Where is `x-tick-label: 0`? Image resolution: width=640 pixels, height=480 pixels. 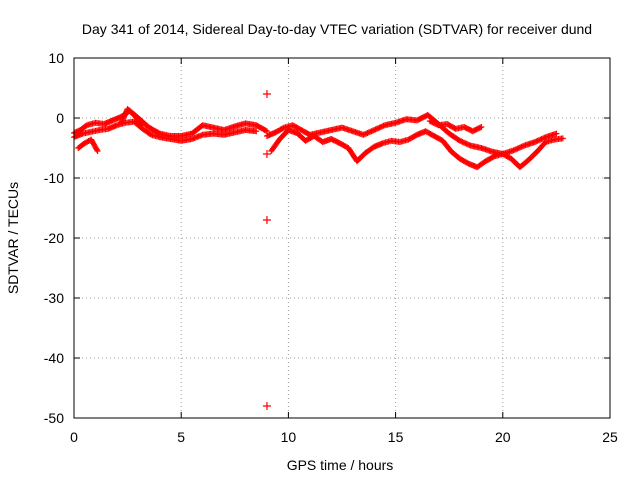
x-tick-label: 0 is located at coordinates (74, 437).